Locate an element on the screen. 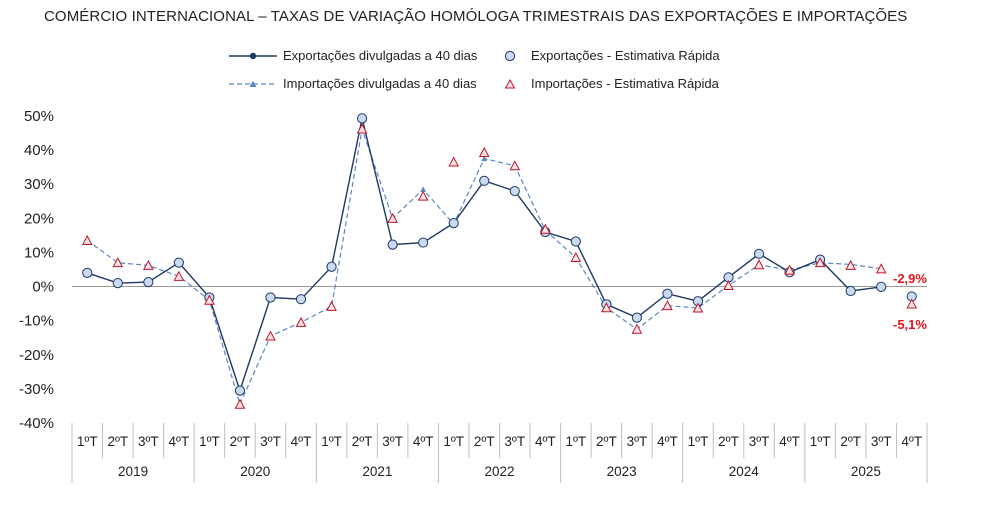 This screenshot has width=990, height=516. y-tick-label: -20% is located at coordinates (36, 355).